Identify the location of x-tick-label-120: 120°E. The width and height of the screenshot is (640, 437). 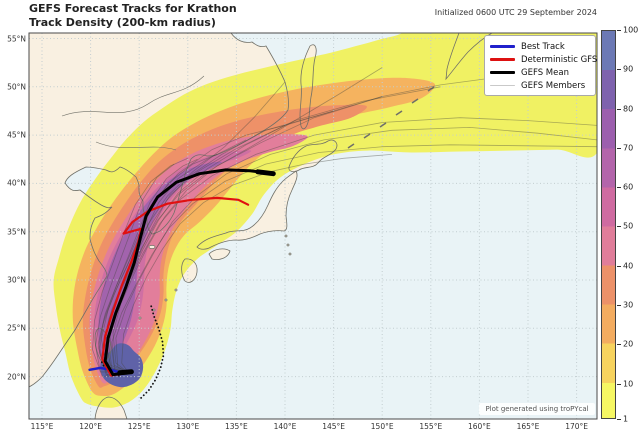
(90, 426).